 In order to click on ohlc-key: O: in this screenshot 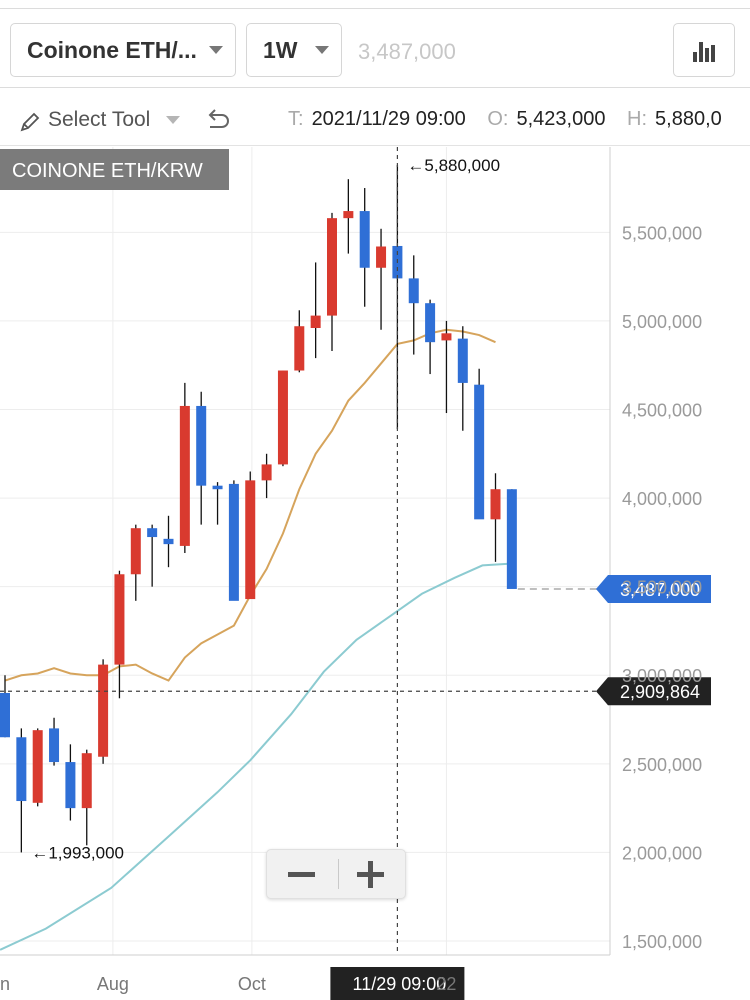, I will do `click(498, 119)`.